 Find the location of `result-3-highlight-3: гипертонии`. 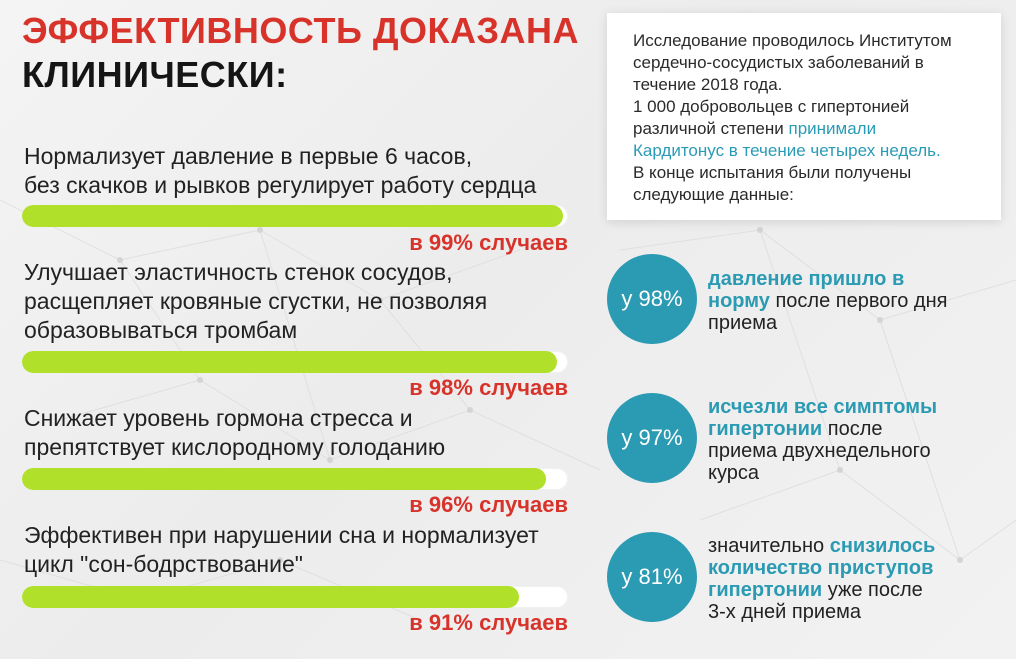

result-3-highlight-3: гипертонии is located at coordinates (765, 590).